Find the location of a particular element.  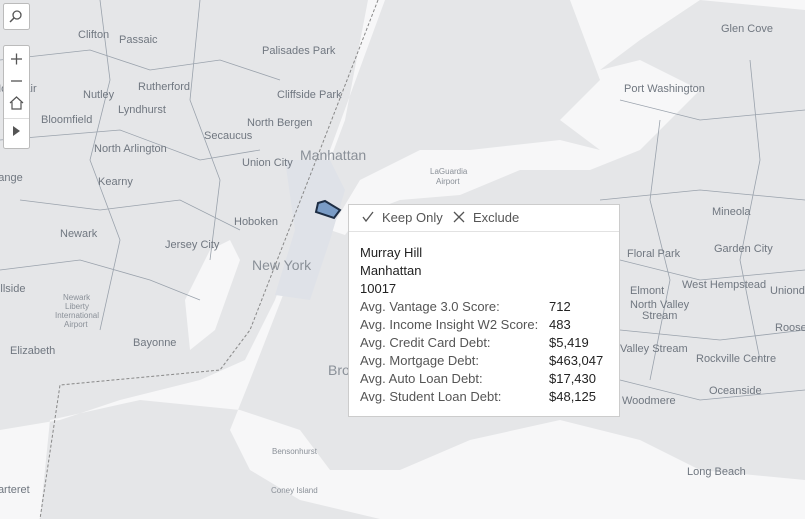

place-label: Clifton is located at coordinates (93, 35).